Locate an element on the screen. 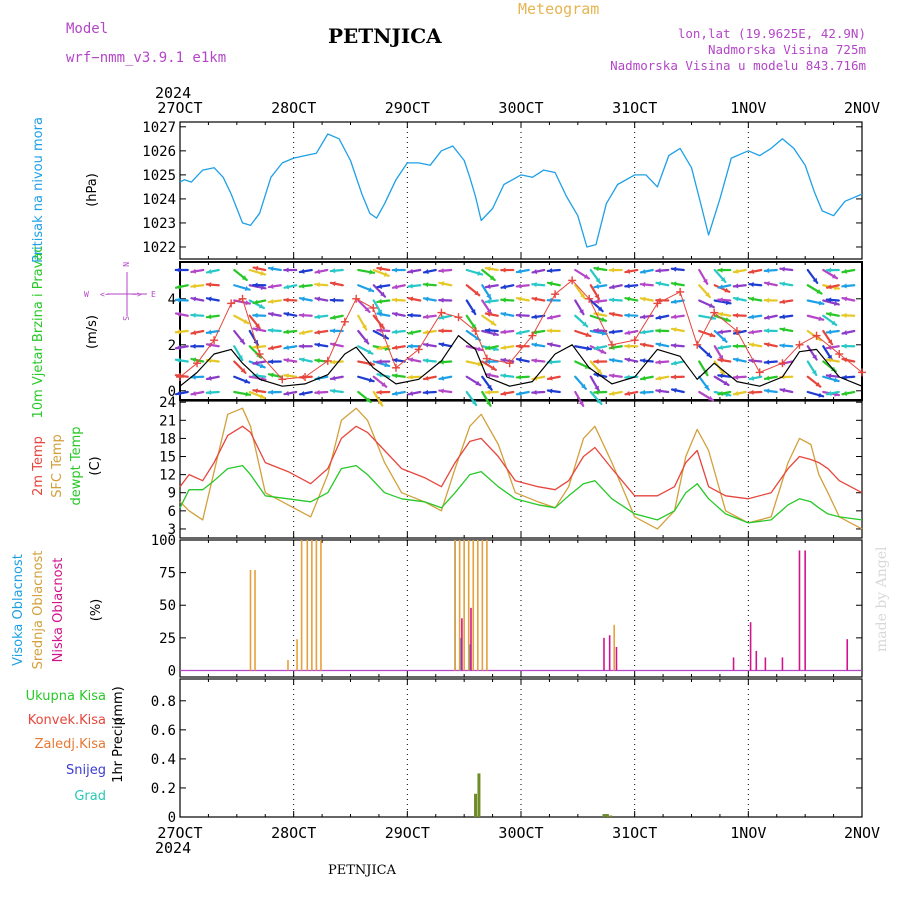  year-top: 2024 is located at coordinates (173, 93).